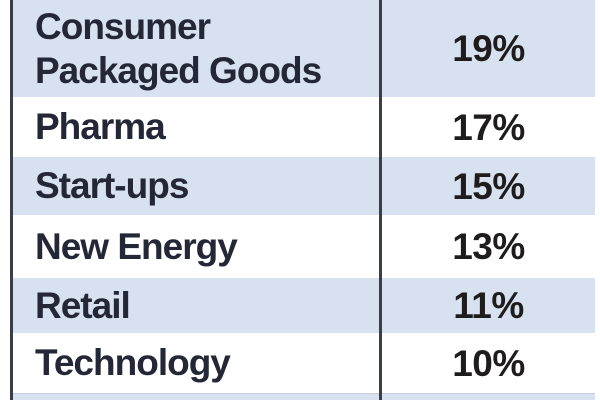 The height and width of the screenshot is (400, 600). Describe the element at coordinates (488, 305) in the screenshot. I see `row-value: 11%` at that location.